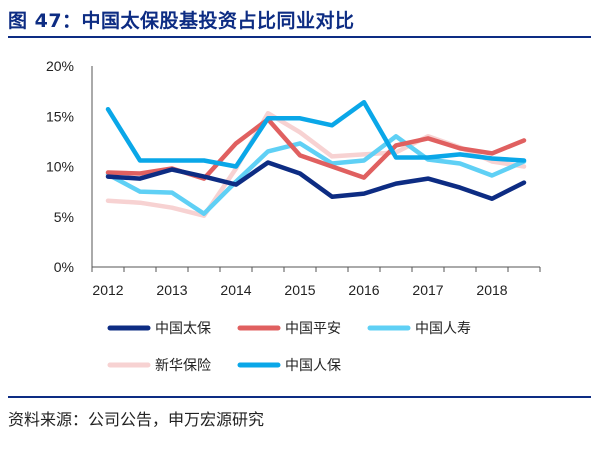  I want to click on x-tick-labels: 2012 2013 2014 2015 2016 2017 2018, so click(316, 282).